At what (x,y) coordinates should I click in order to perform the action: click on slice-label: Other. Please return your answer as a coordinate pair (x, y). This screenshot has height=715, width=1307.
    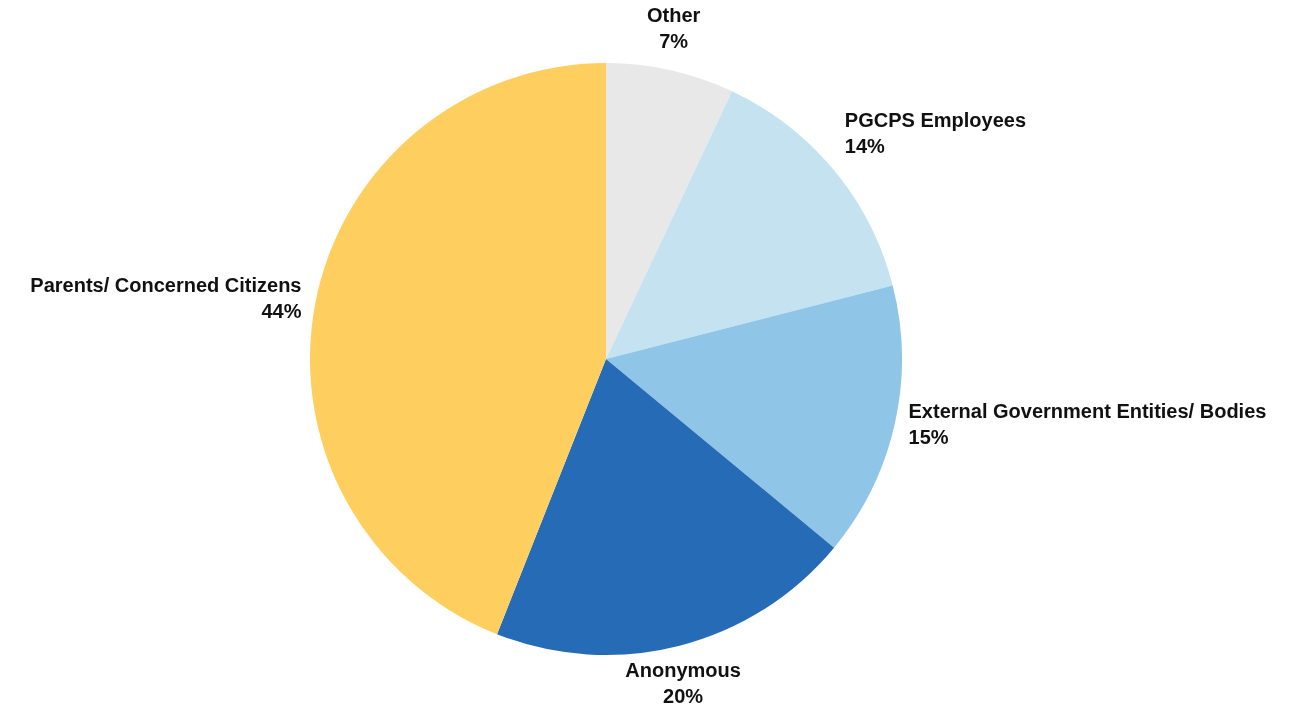
    Looking at the image, I should click on (673, 14).